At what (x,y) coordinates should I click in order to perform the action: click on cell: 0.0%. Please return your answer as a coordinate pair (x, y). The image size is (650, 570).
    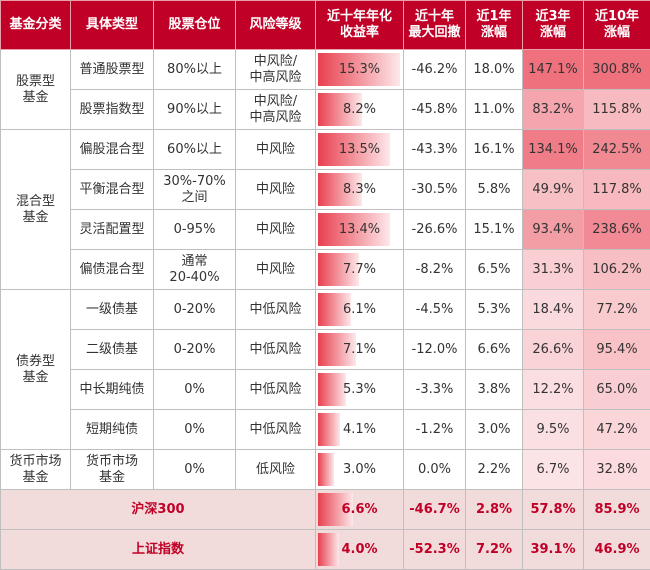
    Looking at the image, I should click on (435, 470).